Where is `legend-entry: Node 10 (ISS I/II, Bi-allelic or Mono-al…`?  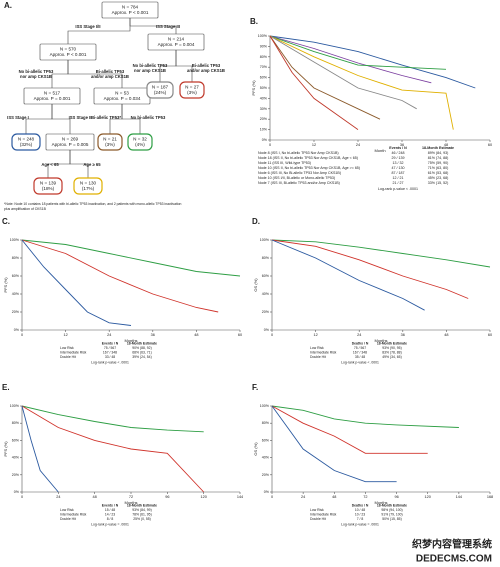 legend-entry: Node 10 (ISS I/II, Bi-allelic or Mono-al… is located at coordinates (296, 178).